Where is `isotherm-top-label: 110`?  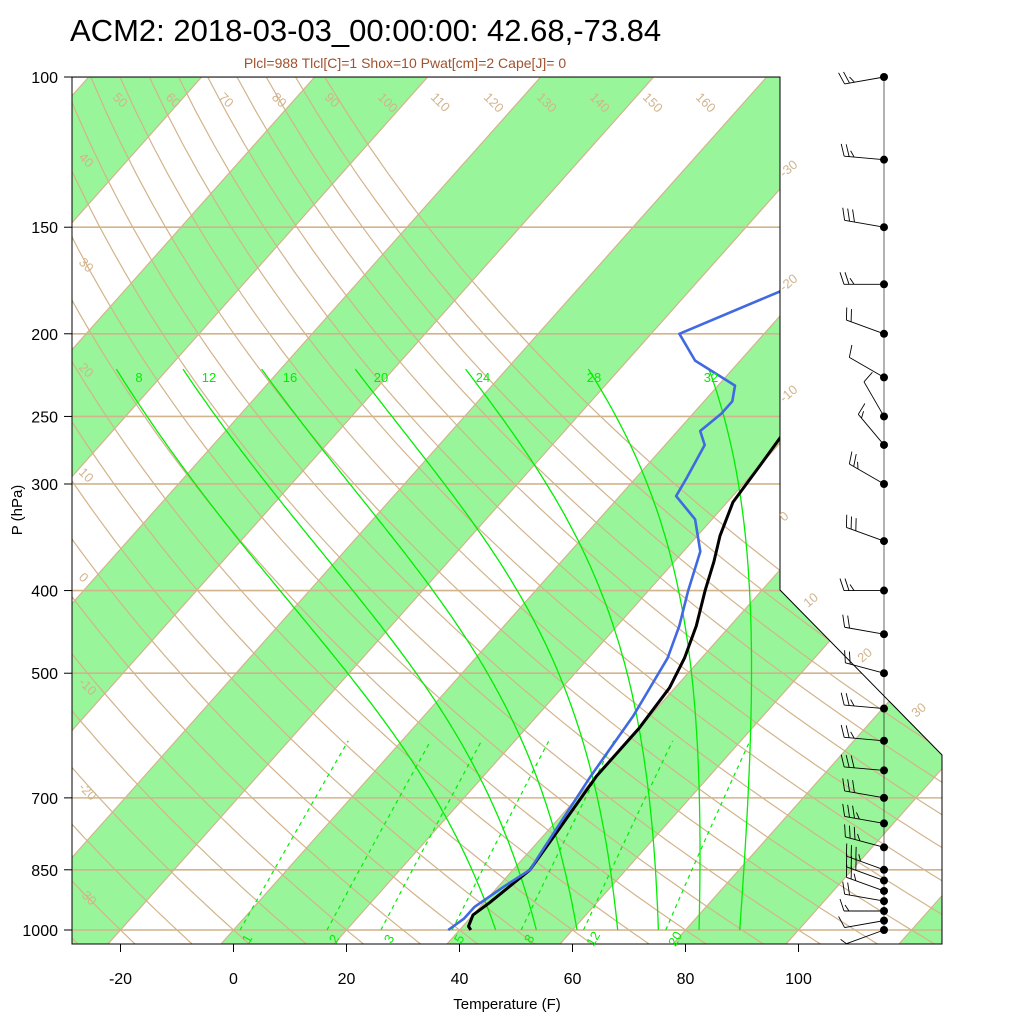 isotherm-top-label: 110 is located at coordinates (440, 102).